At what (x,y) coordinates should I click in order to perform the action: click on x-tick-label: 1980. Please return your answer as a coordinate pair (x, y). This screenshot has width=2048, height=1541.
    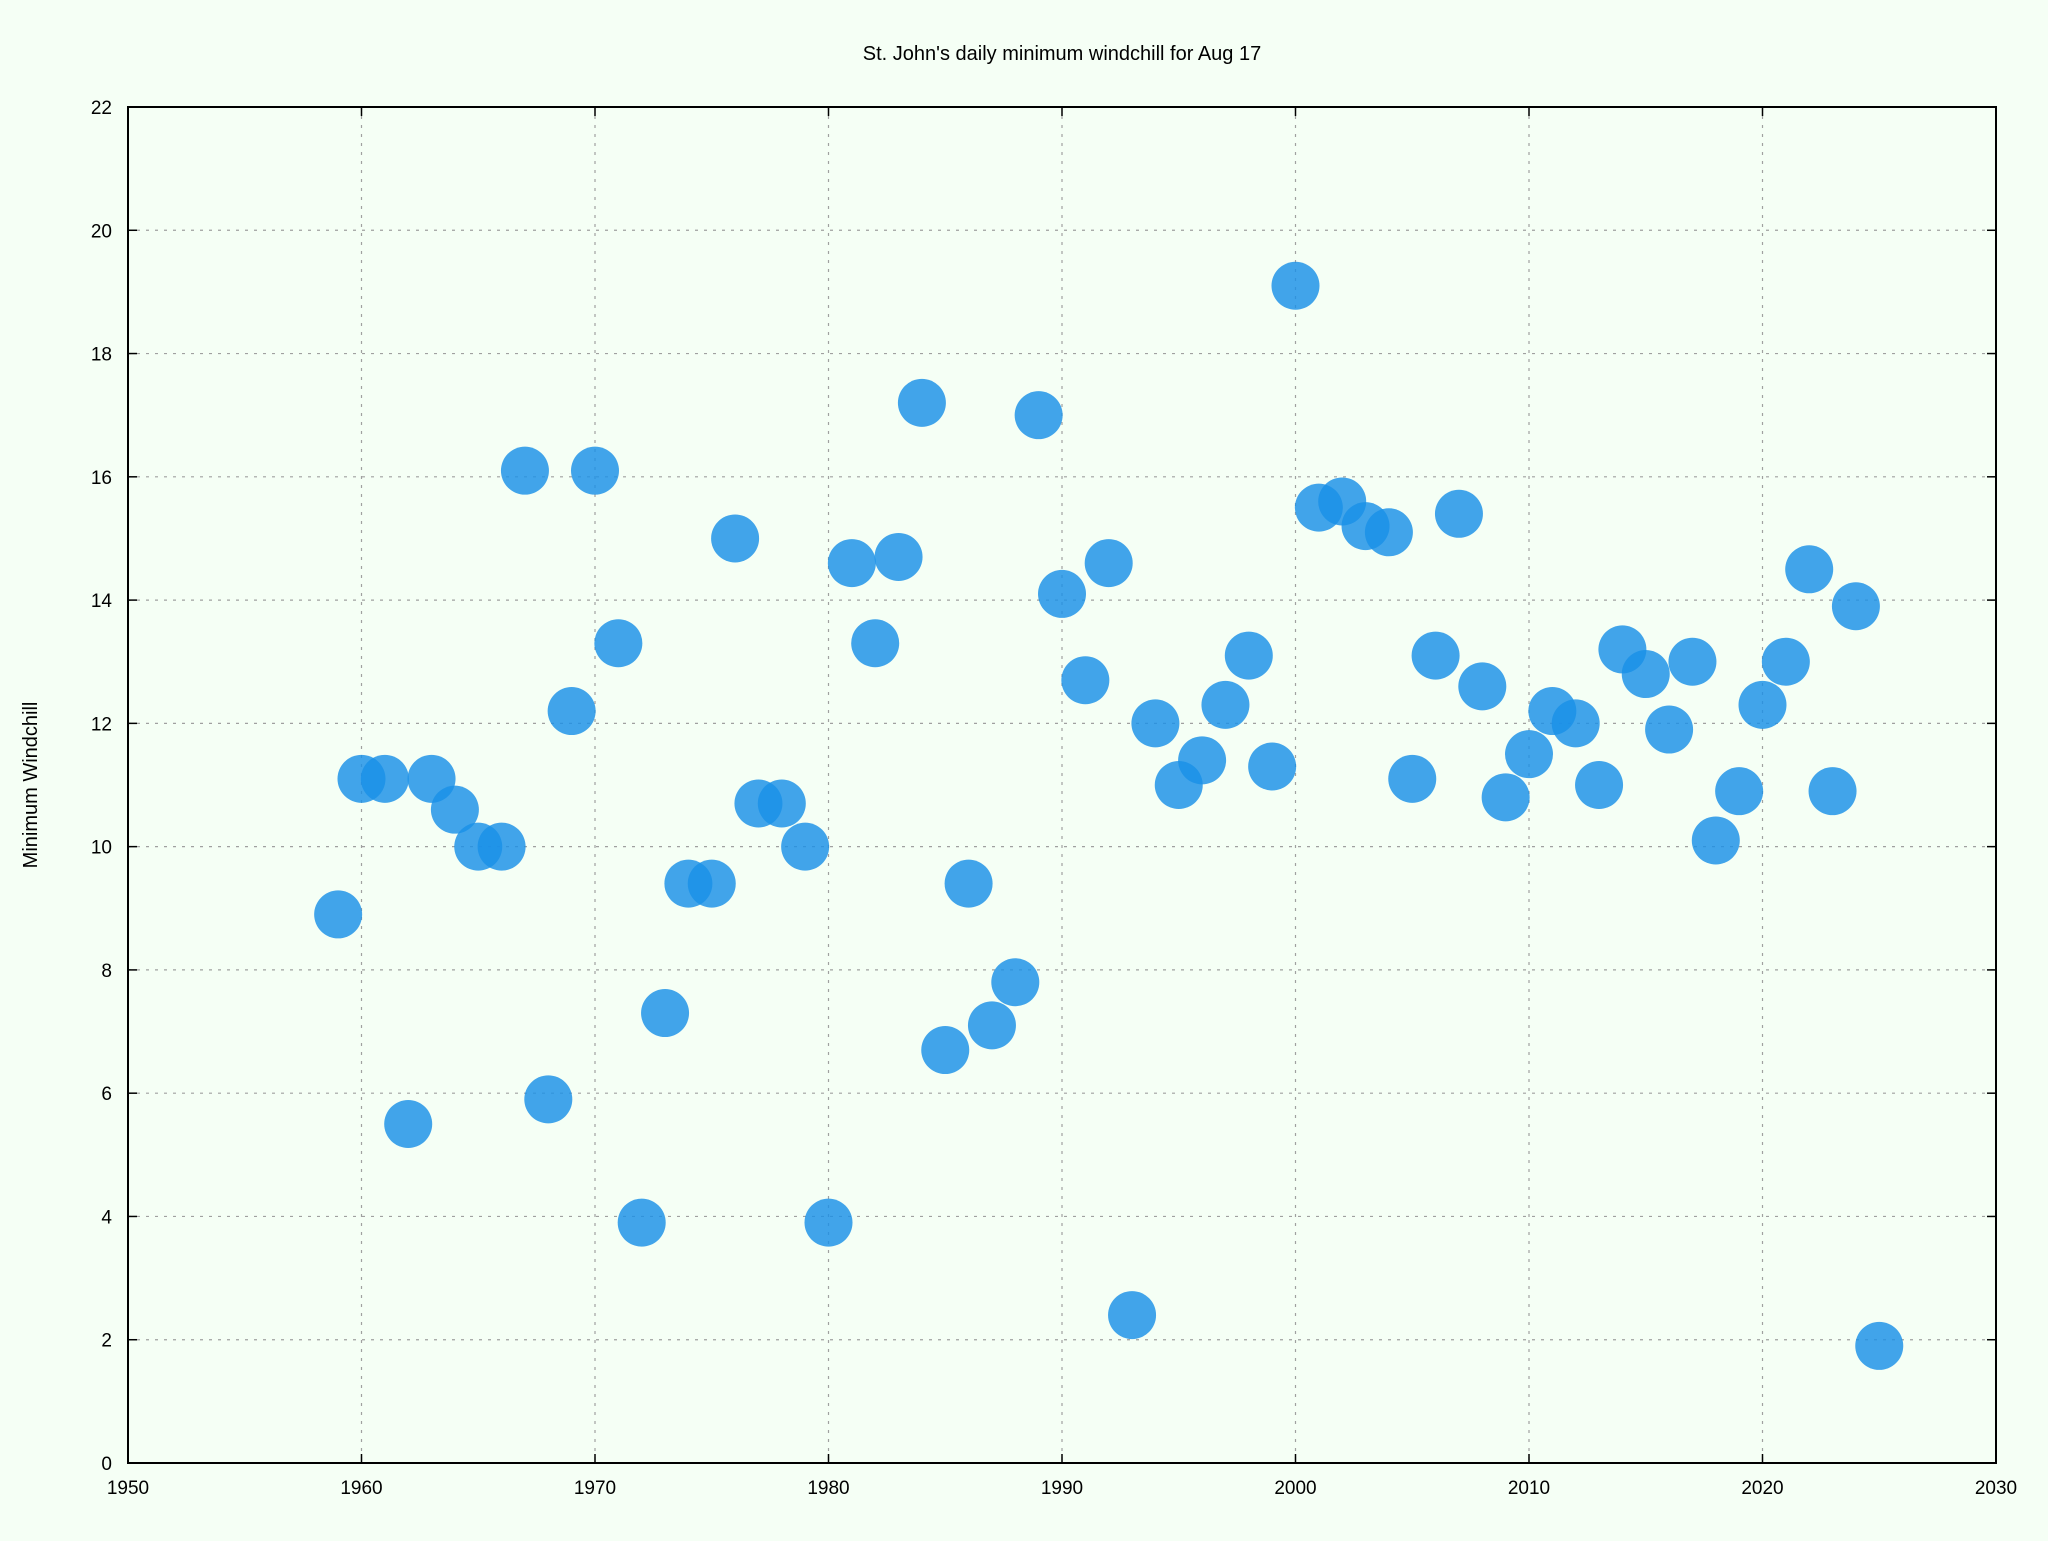
    Looking at the image, I should click on (828, 1488).